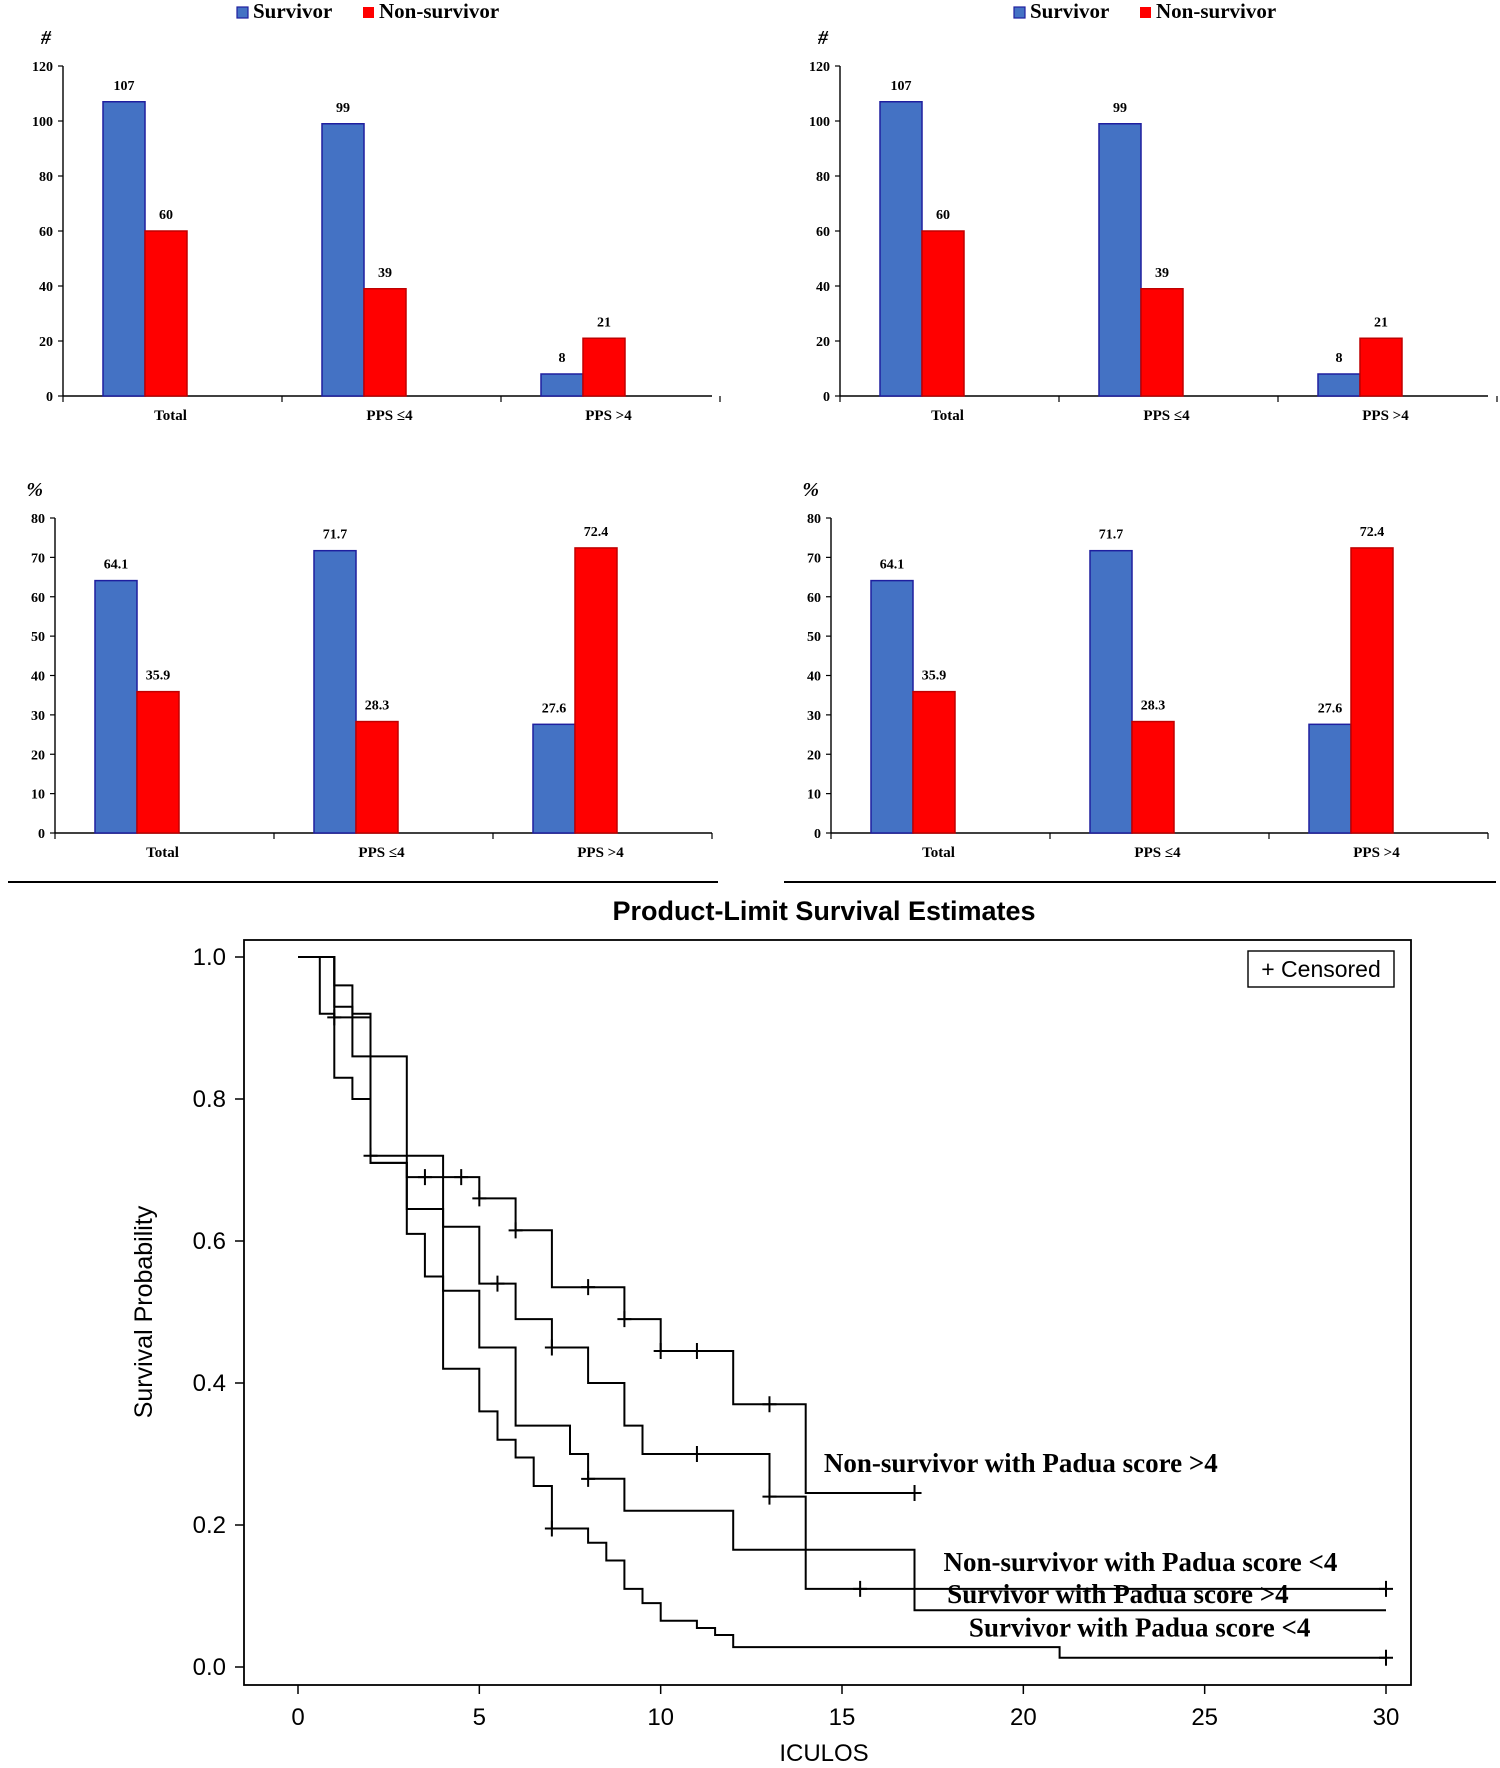 The width and height of the screenshot is (1500, 1768). What do you see at coordinates (166, 215) in the screenshot?
I see `panel0-data-label: 60` at bounding box center [166, 215].